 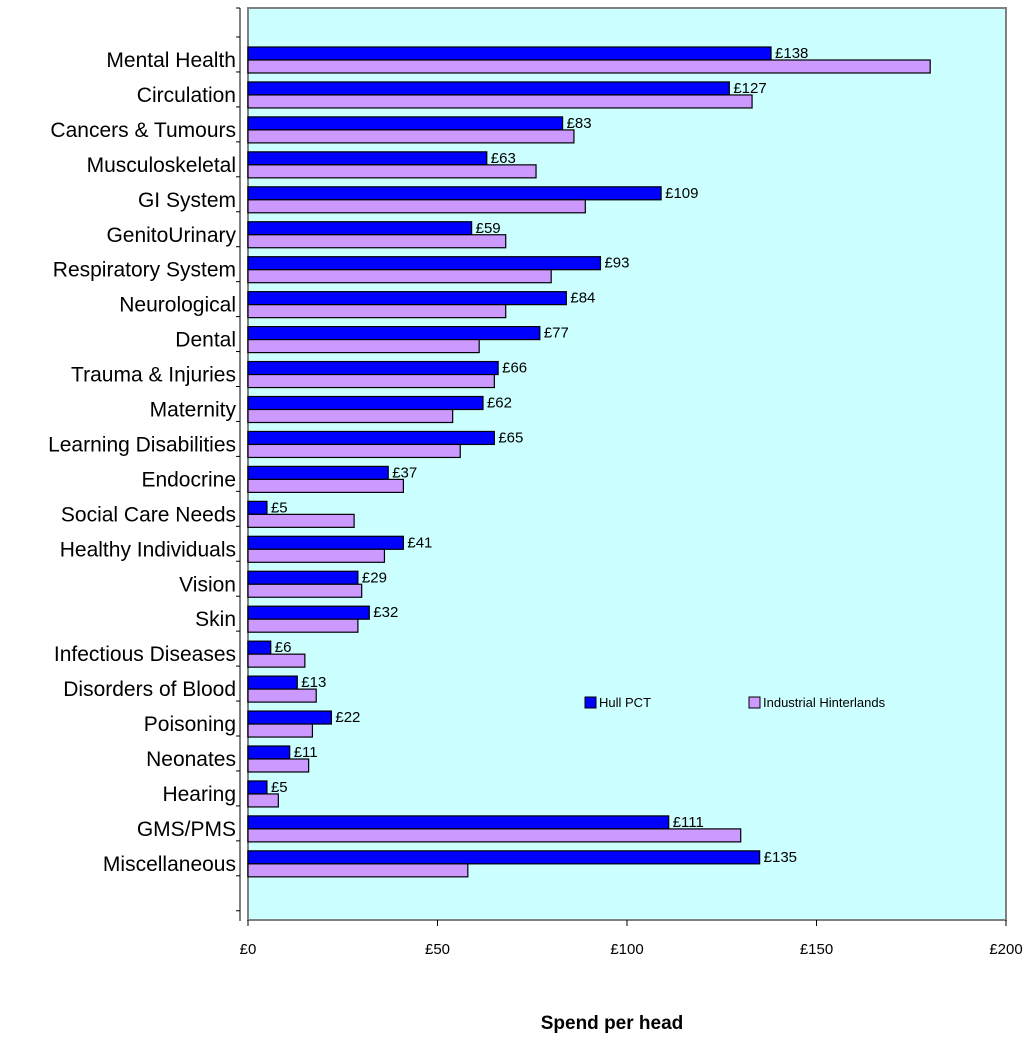 I want to click on bar-hull-pct-healthy-individuals, so click(x=325, y=542).